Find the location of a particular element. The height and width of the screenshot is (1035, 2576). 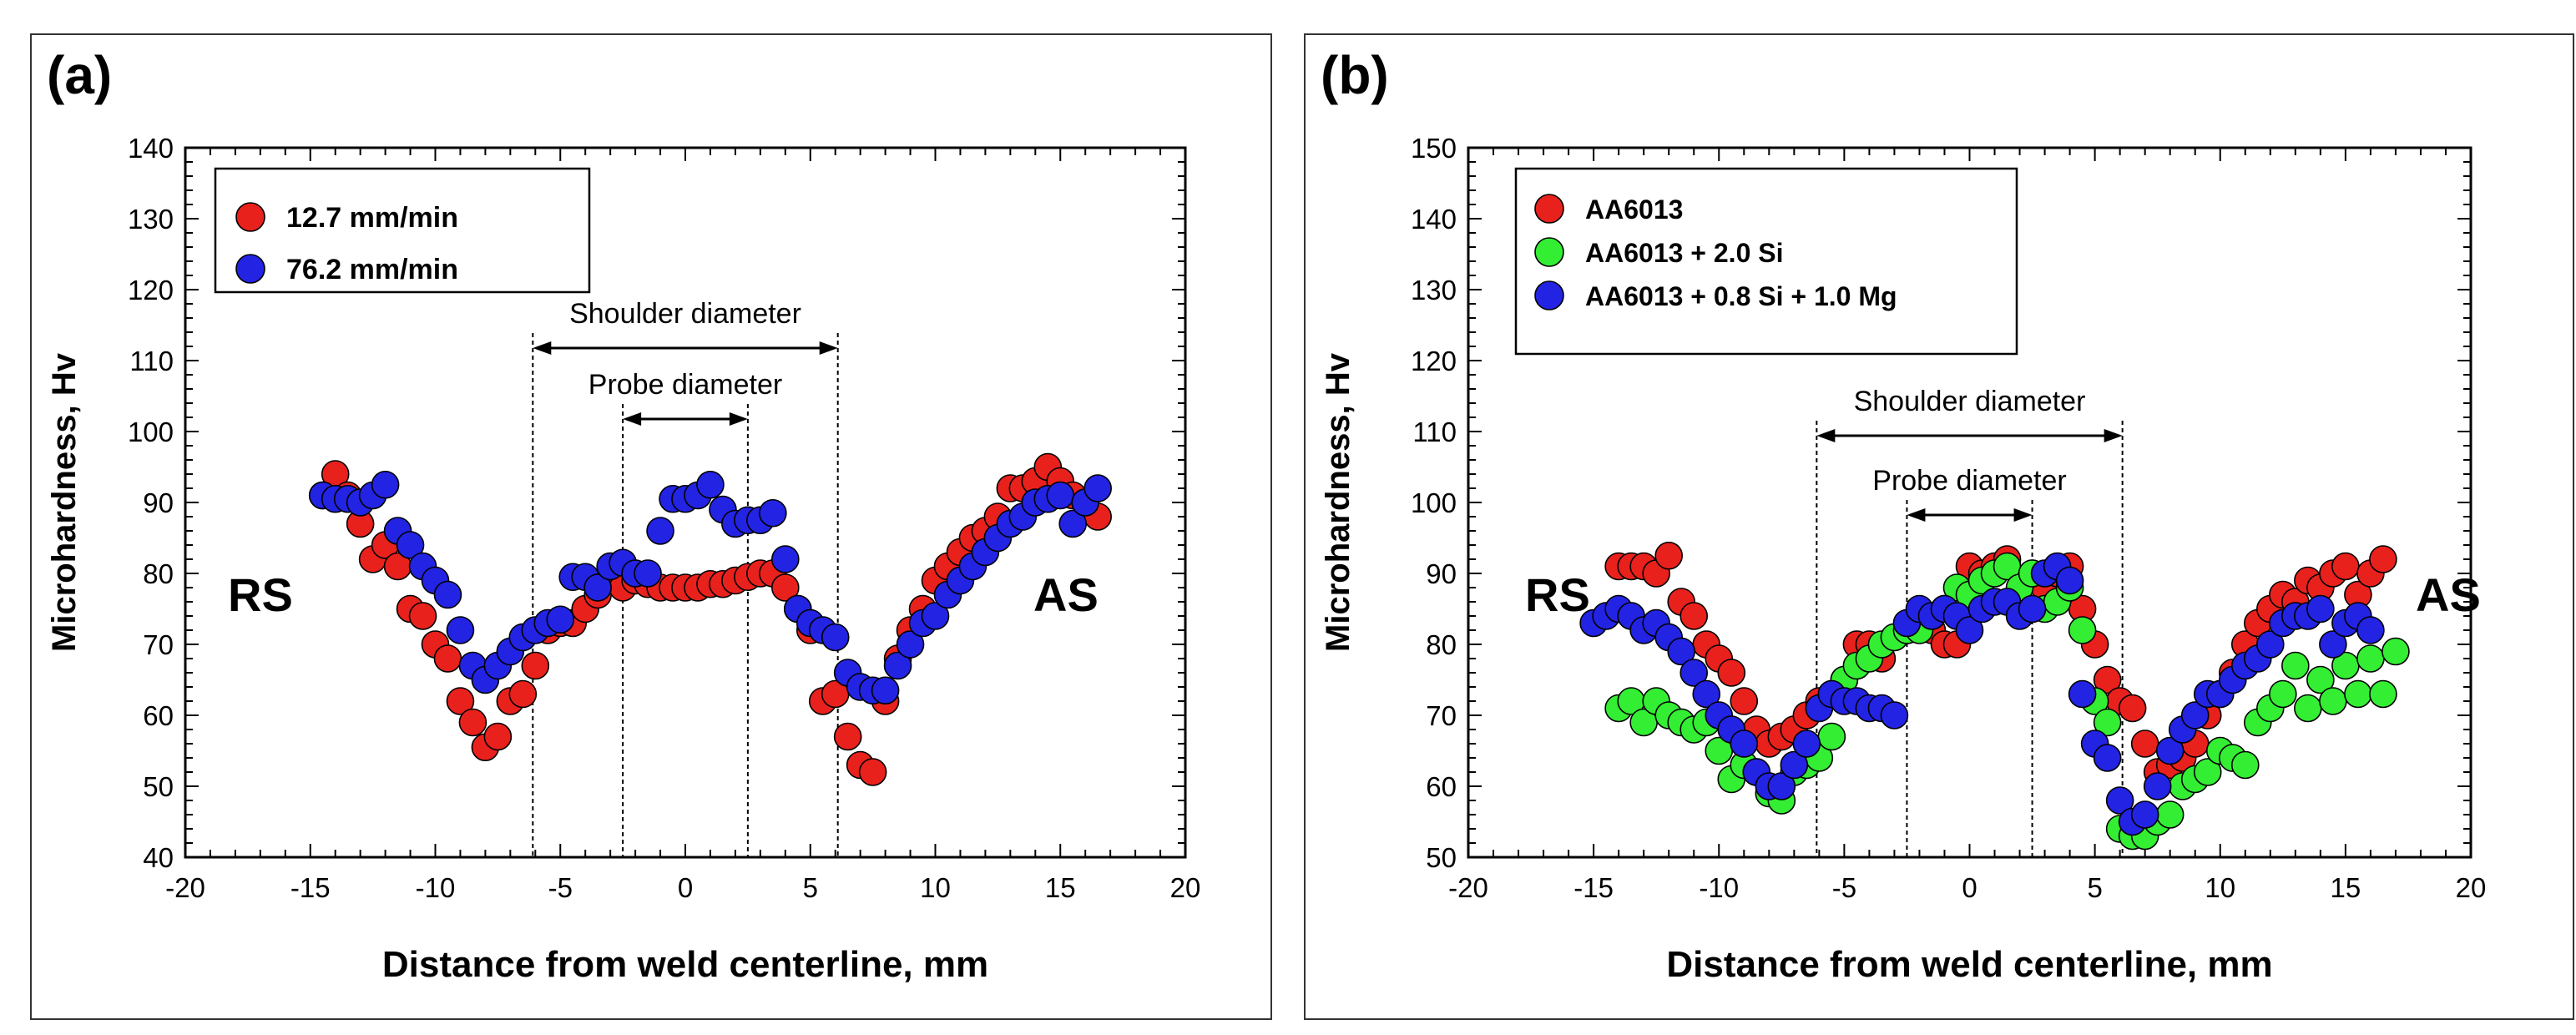

legend-box is located at coordinates (402, 230).